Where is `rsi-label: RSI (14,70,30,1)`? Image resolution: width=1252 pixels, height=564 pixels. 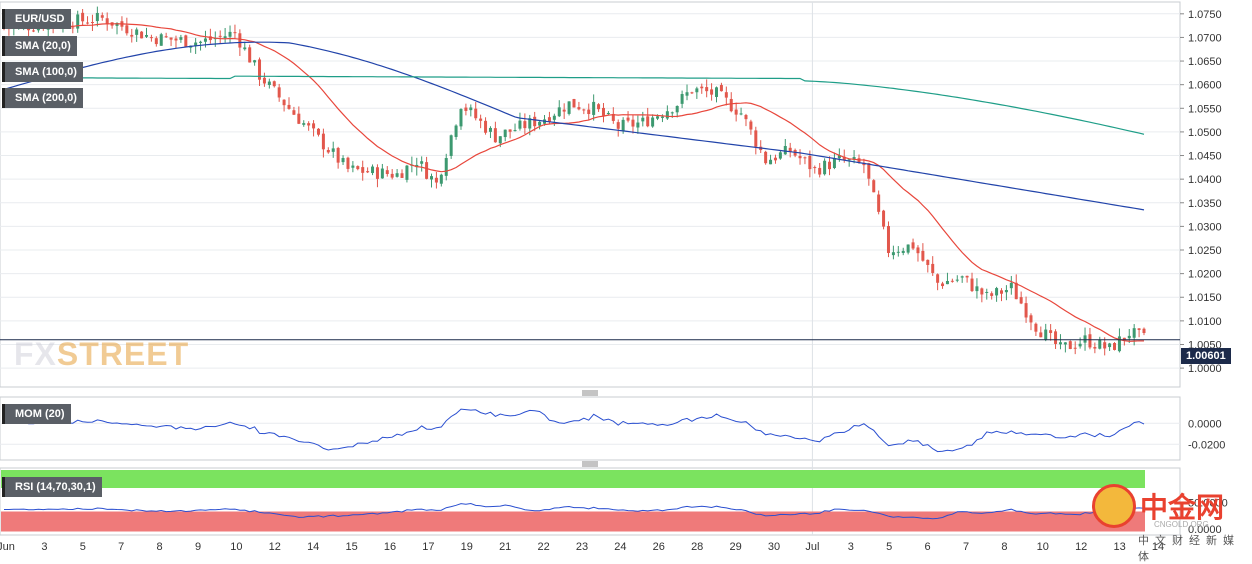 rsi-label: RSI (14,70,30,1) is located at coordinates (52, 487).